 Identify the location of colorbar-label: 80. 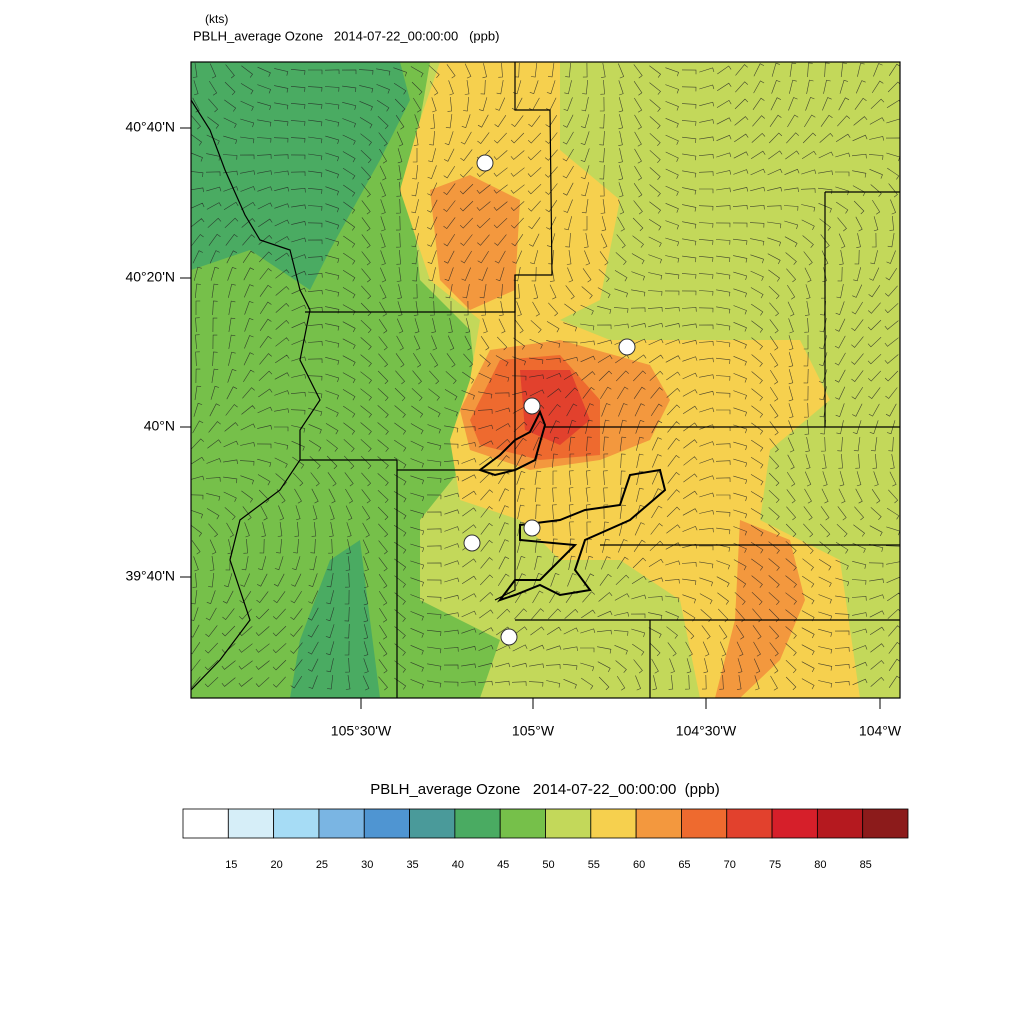
(820, 865).